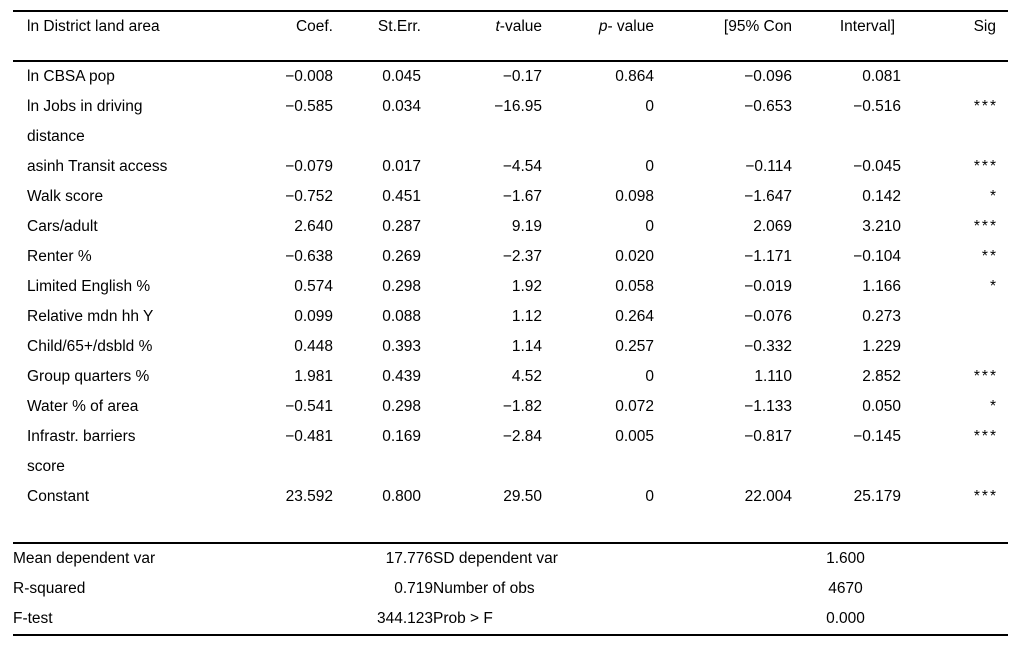 Image resolution: width=1029 pixels, height=654 pixels. Describe the element at coordinates (484, 588) in the screenshot. I see `stat-label: Number of obs` at that location.